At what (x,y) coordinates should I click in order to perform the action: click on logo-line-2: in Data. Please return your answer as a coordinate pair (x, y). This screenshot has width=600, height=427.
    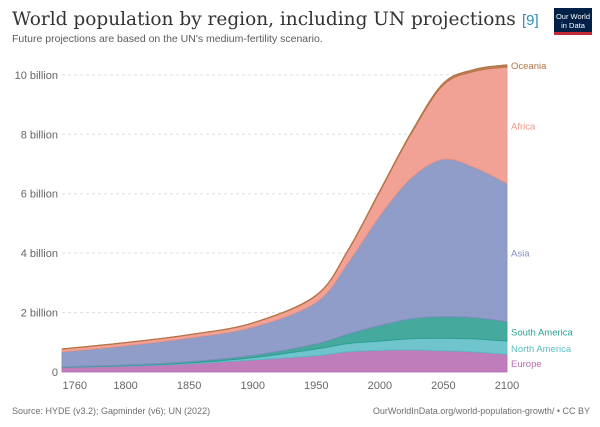
    Looking at the image, I should click on (573, 25).